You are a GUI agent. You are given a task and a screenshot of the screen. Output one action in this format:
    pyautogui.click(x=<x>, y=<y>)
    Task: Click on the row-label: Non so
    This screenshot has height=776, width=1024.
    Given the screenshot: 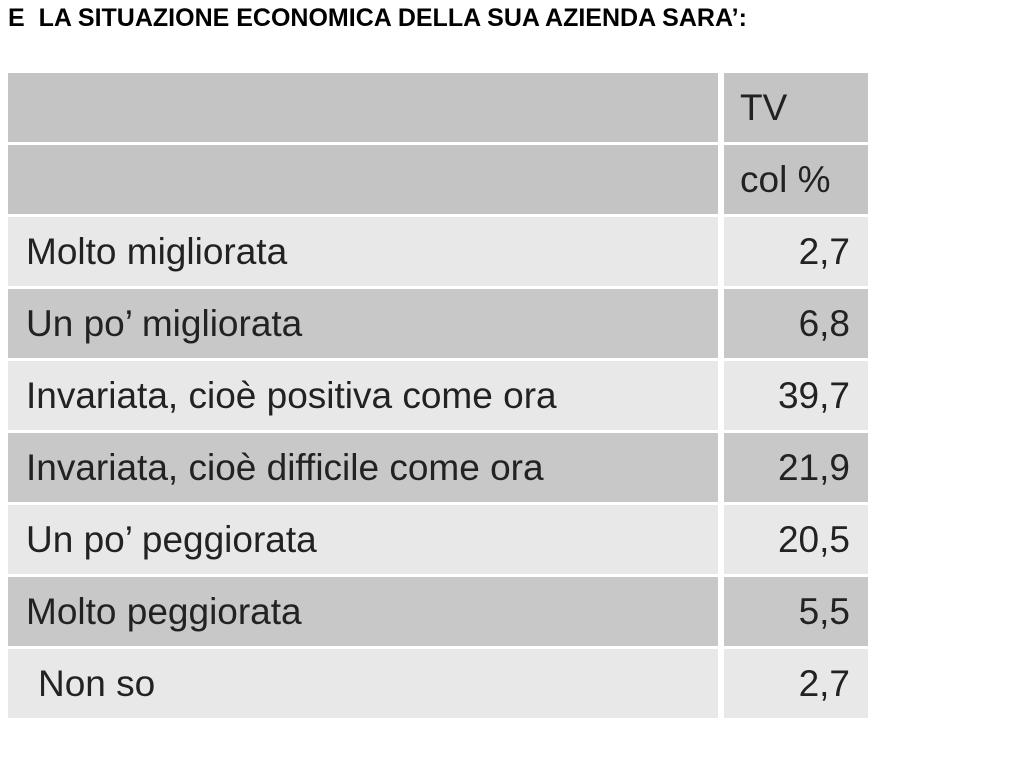 What is the action you would take?
    pyautogui.click(x=366, y=685)
    